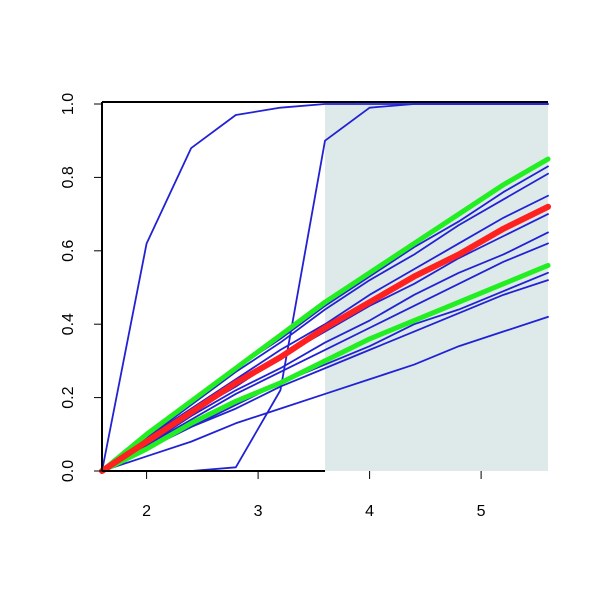 This screenshot has width=600, height=600. Describe the element at coordinates (68, 251) in the screenshot. I see `y-tick-label: 0.6` at that location.